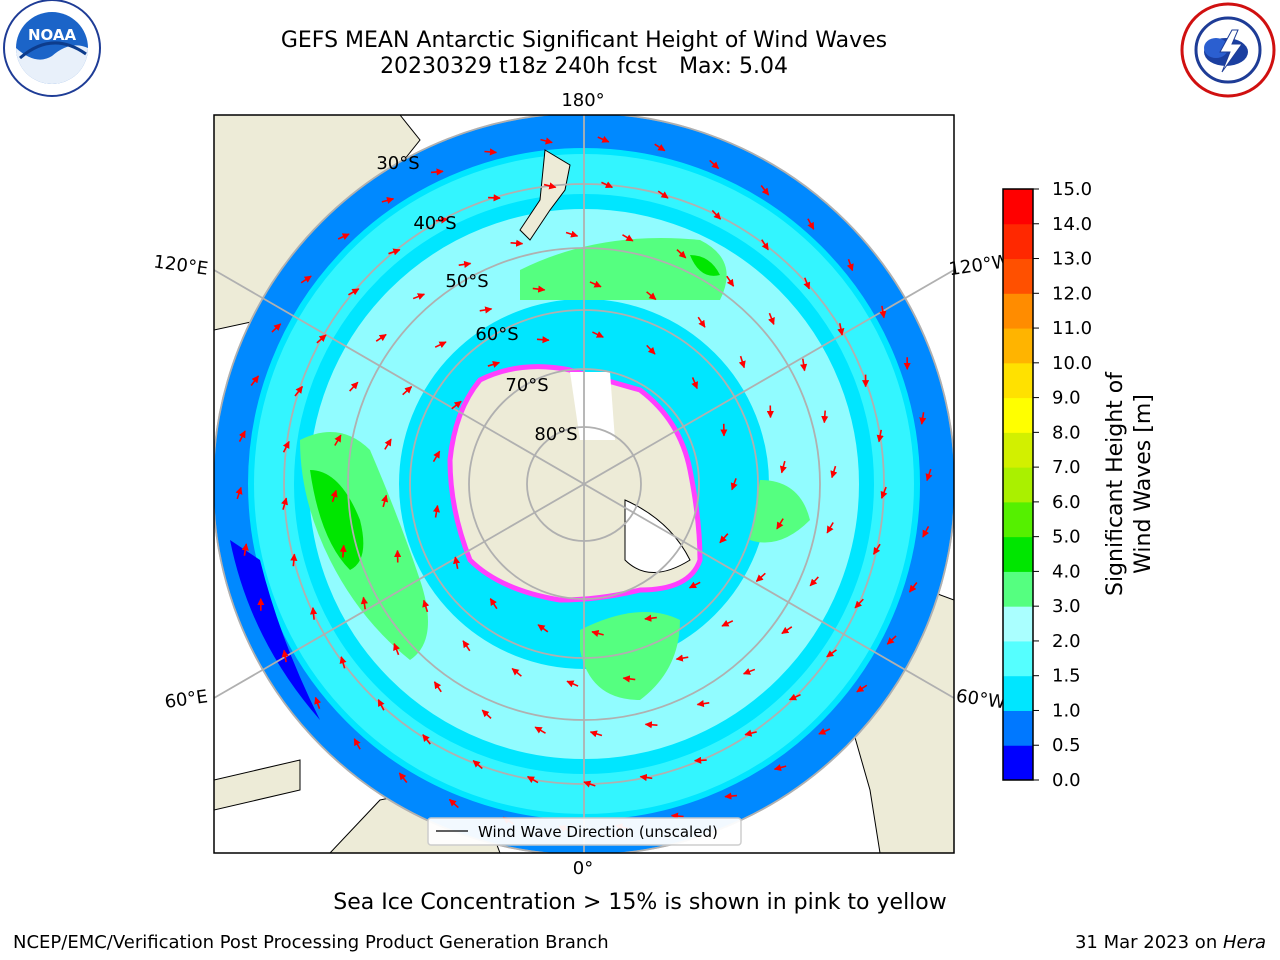 The width and height of the screenshot is (1280, 960). Describe the element at coordinates (1072, 363) in the screenshot. I see `colorbar-tick-label: 10.0` at that location.